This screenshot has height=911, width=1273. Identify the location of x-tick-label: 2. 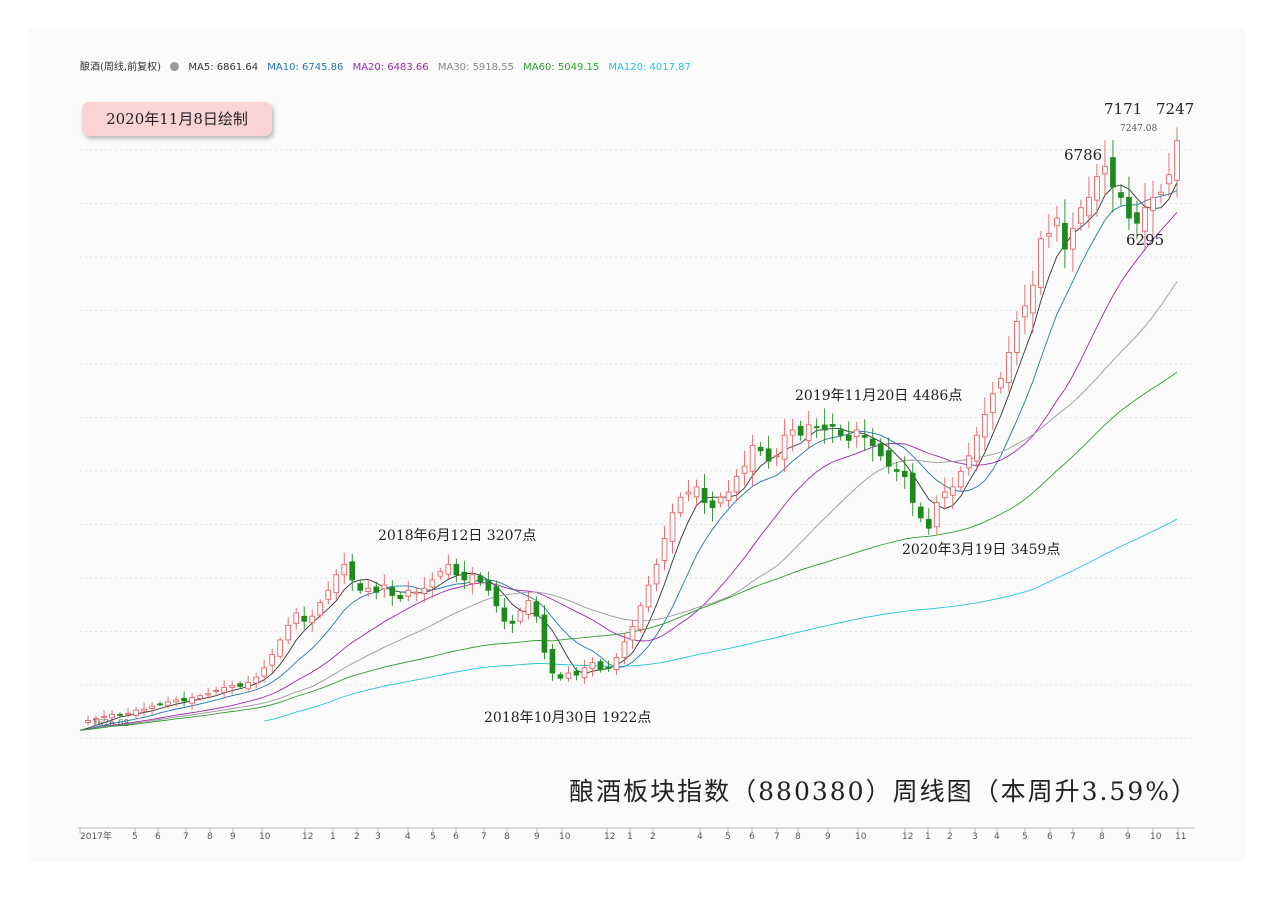
(950, 837).